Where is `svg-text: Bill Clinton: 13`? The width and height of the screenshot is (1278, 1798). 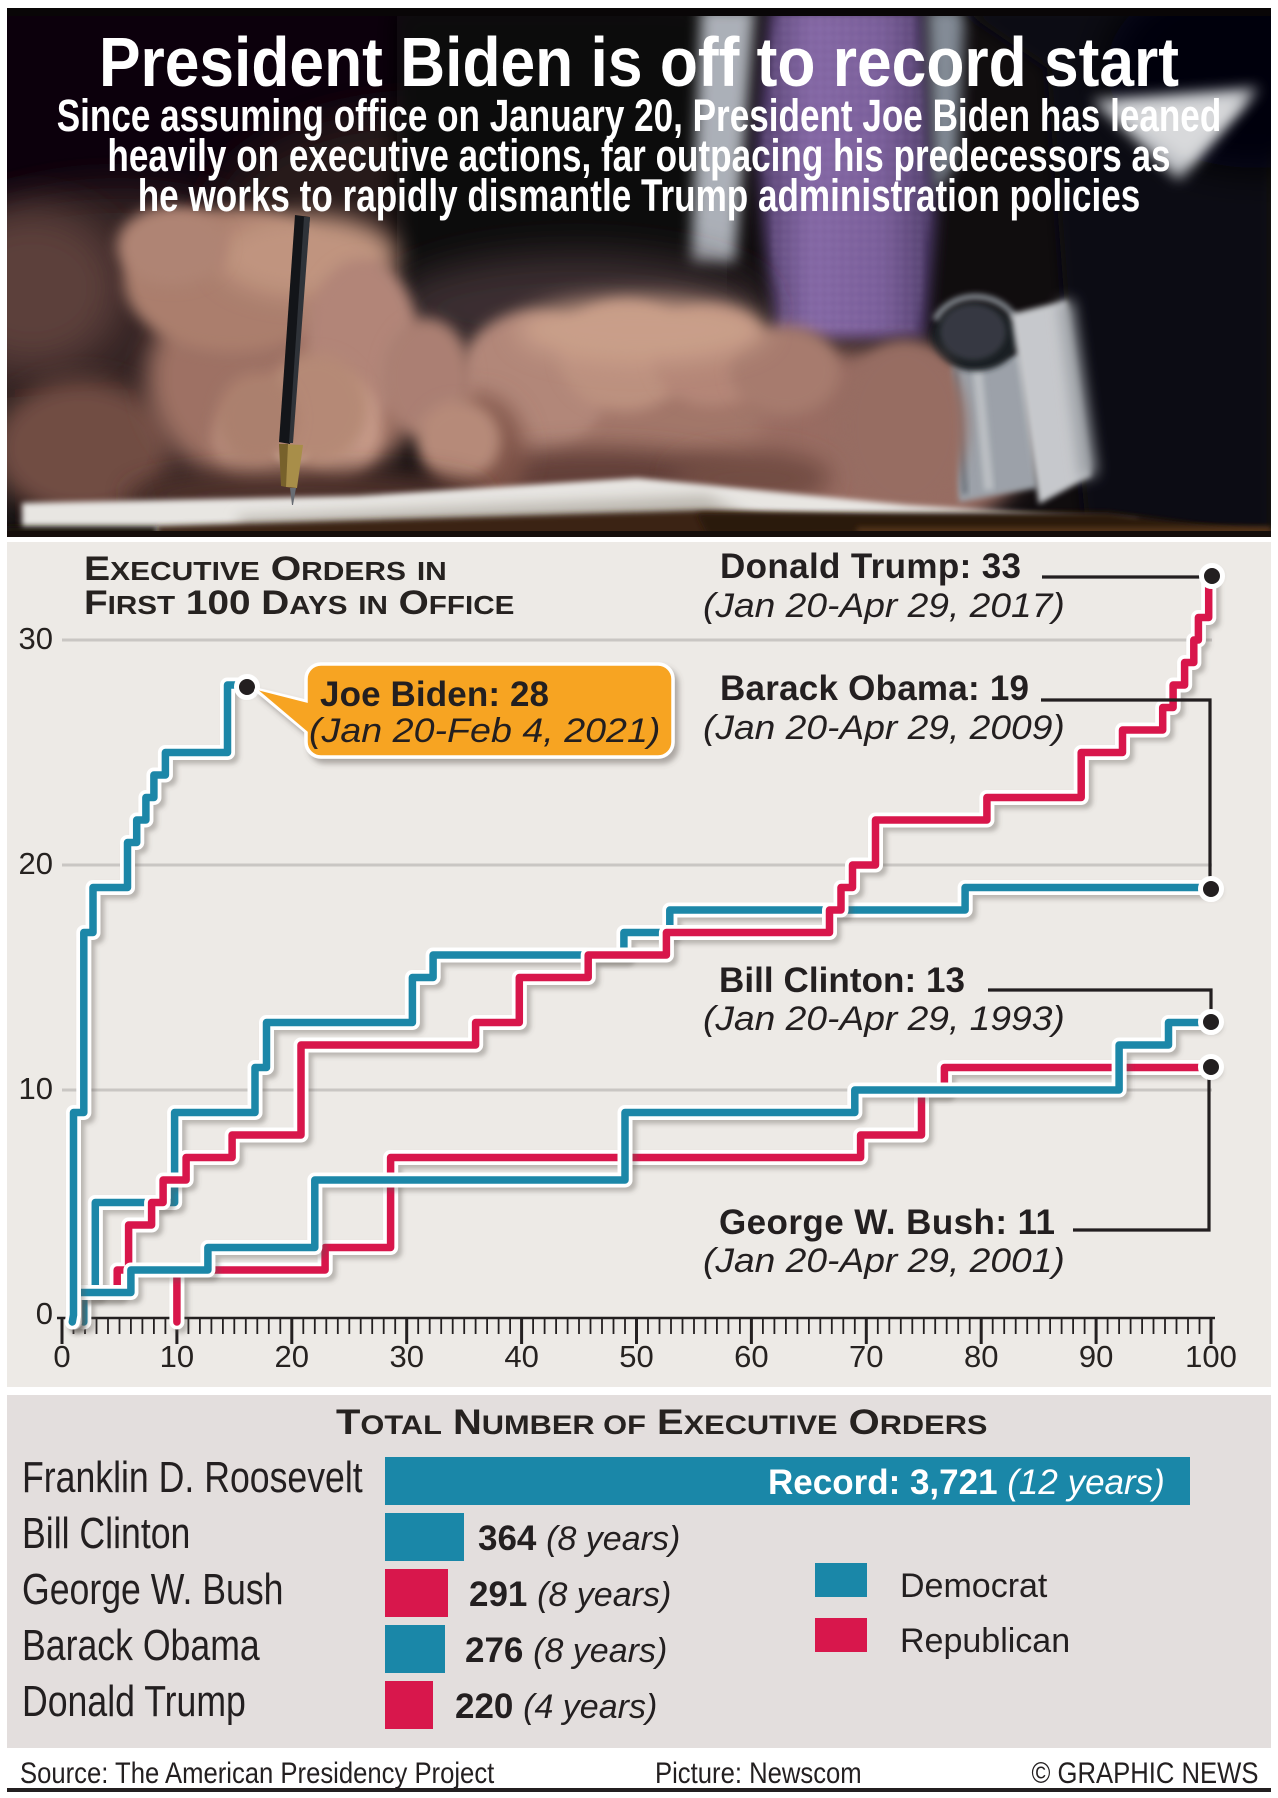
svg-text: Bill Clinton: 13 is located at coordinates (842, 980).